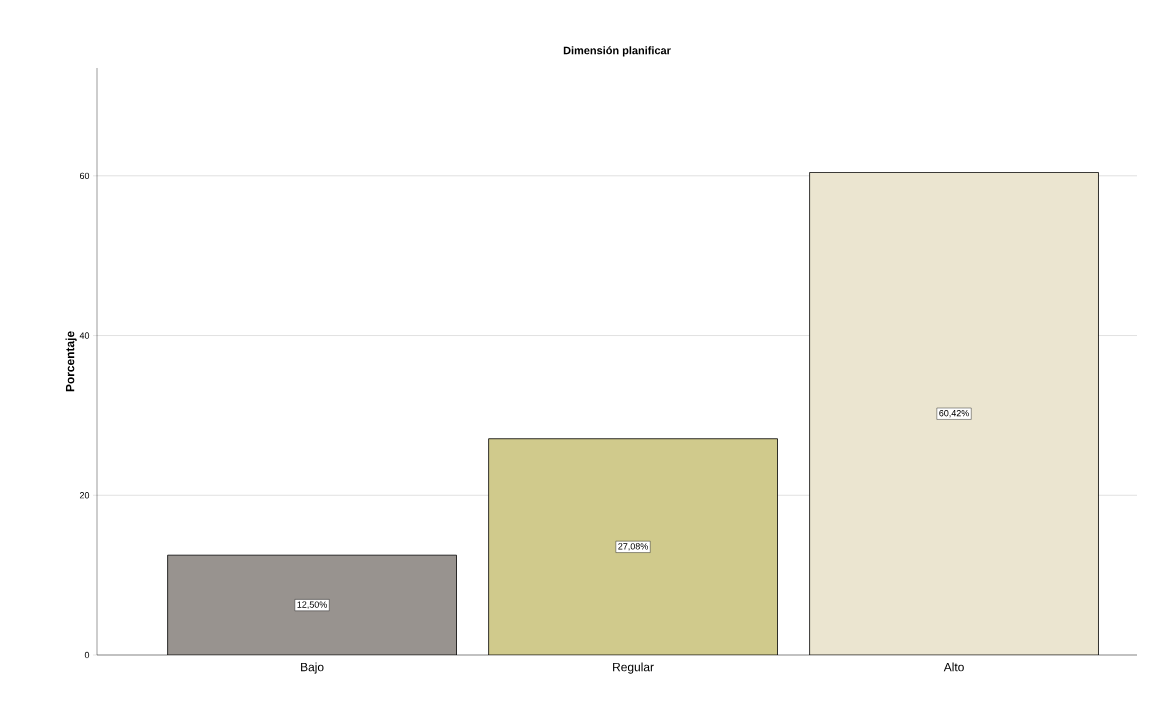  What do you see at coordinates (84, 175) in the screenshot?
I see `y-tick-label: 60` at bounding box center [84, 175].